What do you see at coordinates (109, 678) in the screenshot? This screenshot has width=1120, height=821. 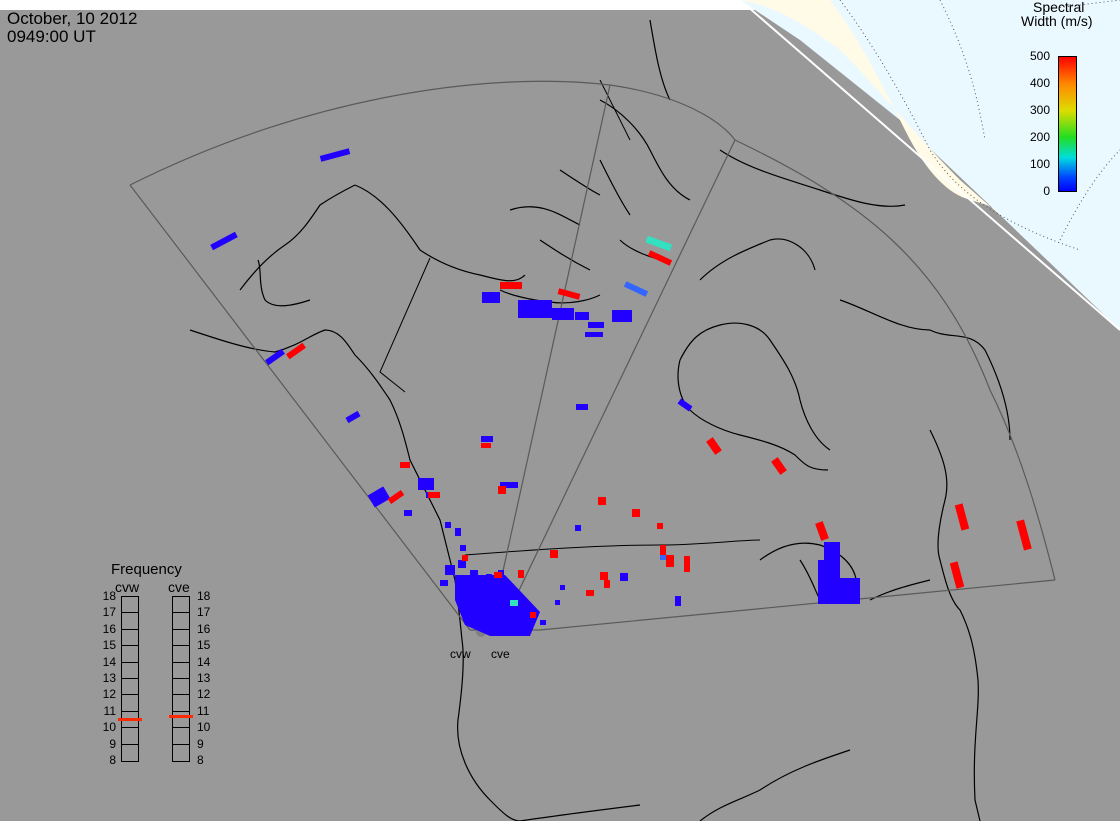 I see `frequency-tick-left-13: 13` at bounding box center [109, 678].